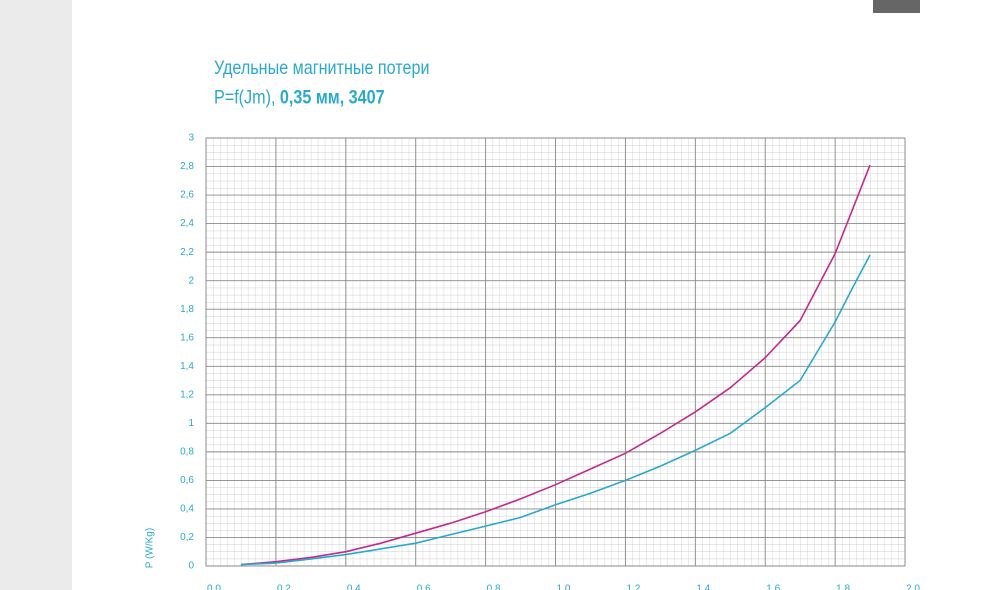 The height and width of the screenshot is (590, 1000). I want to click on chart-subtitle: P=f(Jm), 0,35 мм, 3407, so click(299, 97).